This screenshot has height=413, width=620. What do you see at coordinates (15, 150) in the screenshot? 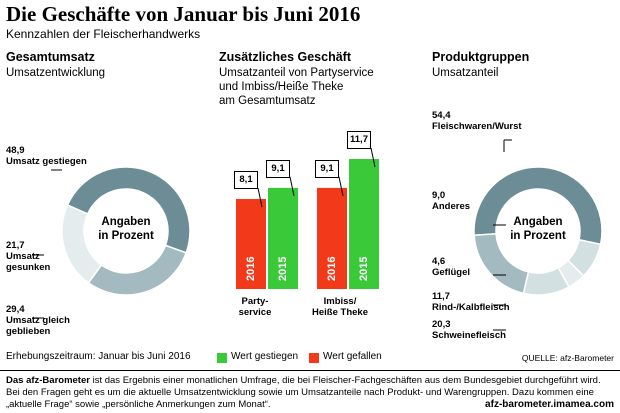
I see `slice-value-gestiegen: 48,9` at bounding box center [15, 150].